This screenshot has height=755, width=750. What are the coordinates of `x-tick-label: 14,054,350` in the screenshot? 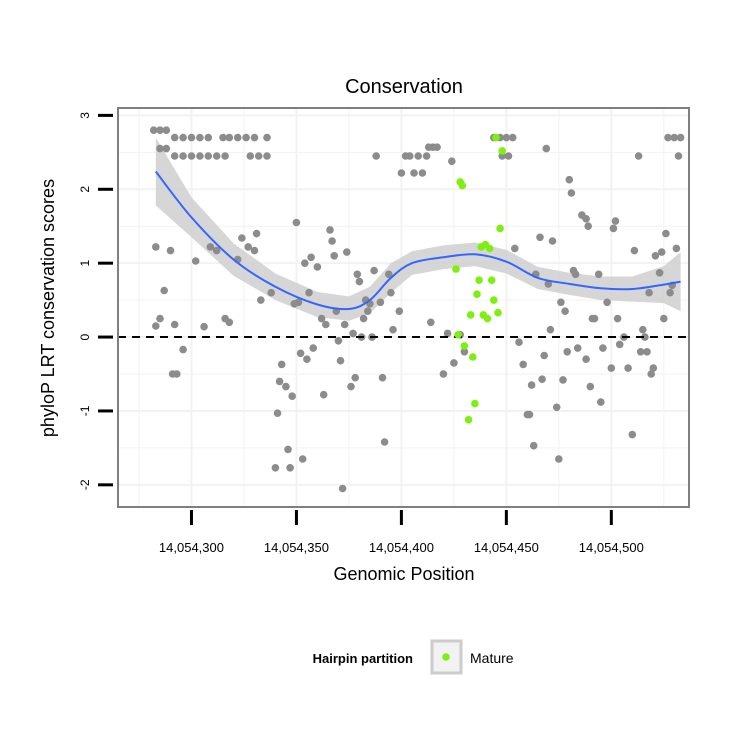 It's located at (296, 547).